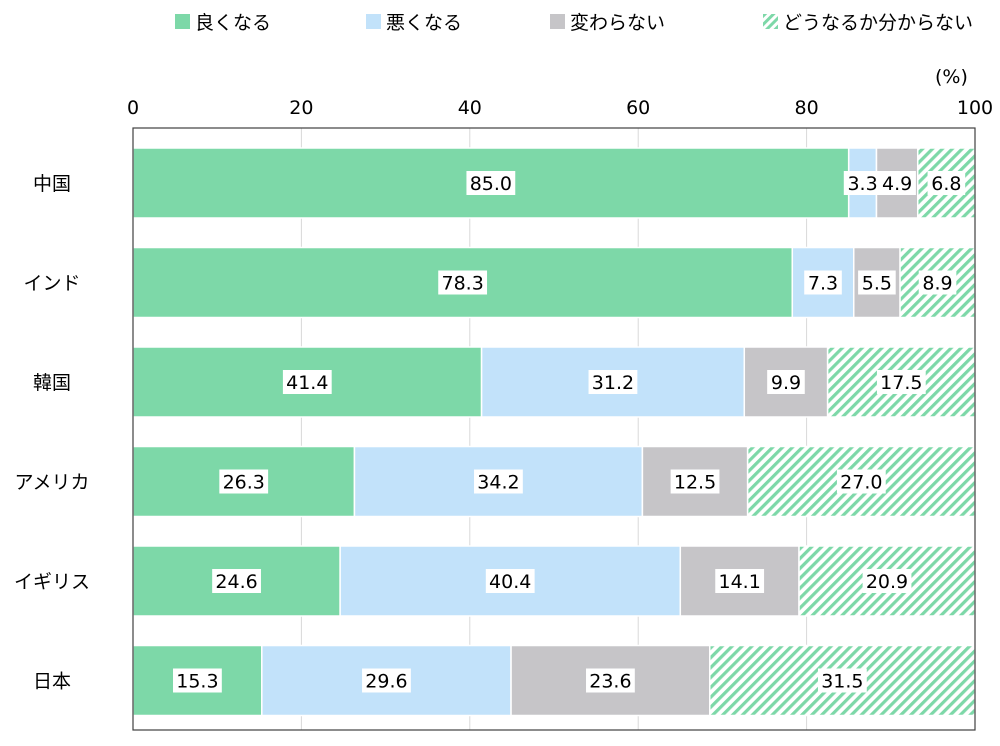  Describe the element at coordinates (52, 682) in the screenshot. I see `category-label: 日本` at that location.